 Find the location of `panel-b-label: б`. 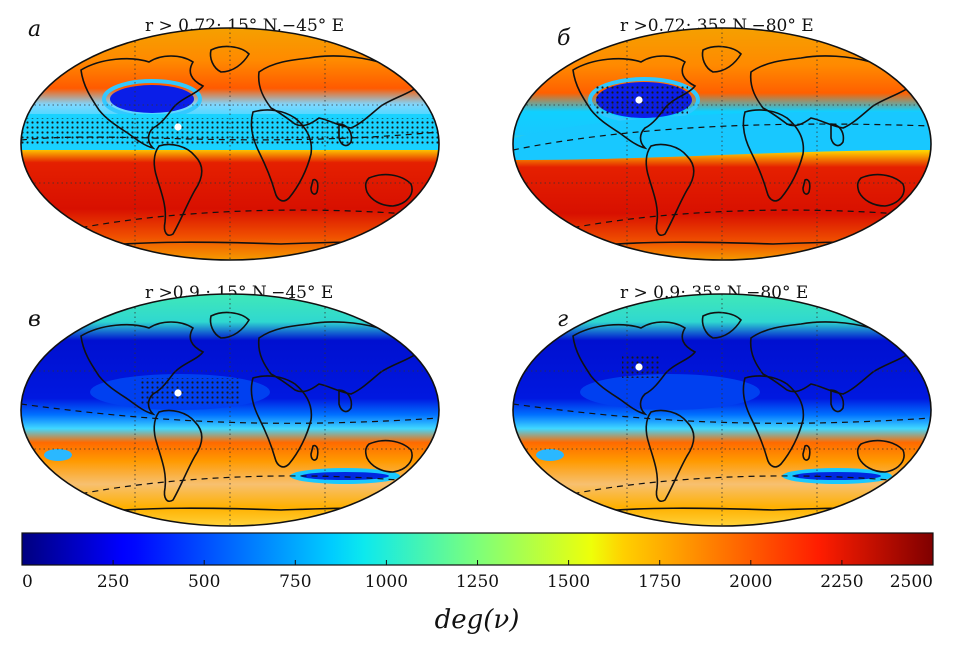

panel-b-label: б is located at coordinates (564, 38).